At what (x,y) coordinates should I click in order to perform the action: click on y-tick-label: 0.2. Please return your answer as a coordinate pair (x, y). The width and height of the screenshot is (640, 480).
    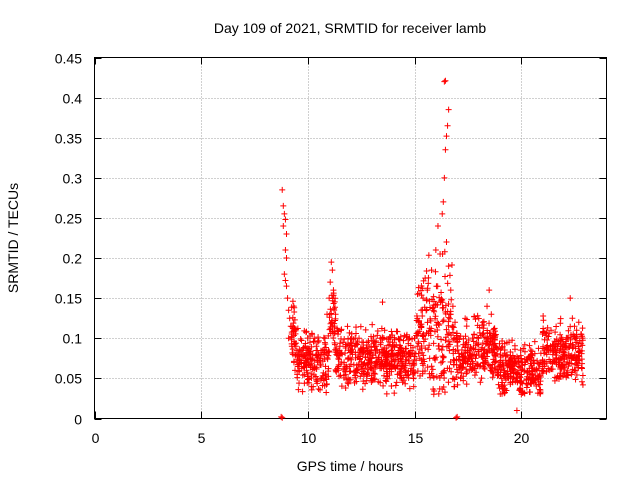
    Looking at the image, I should click on (73, 259).